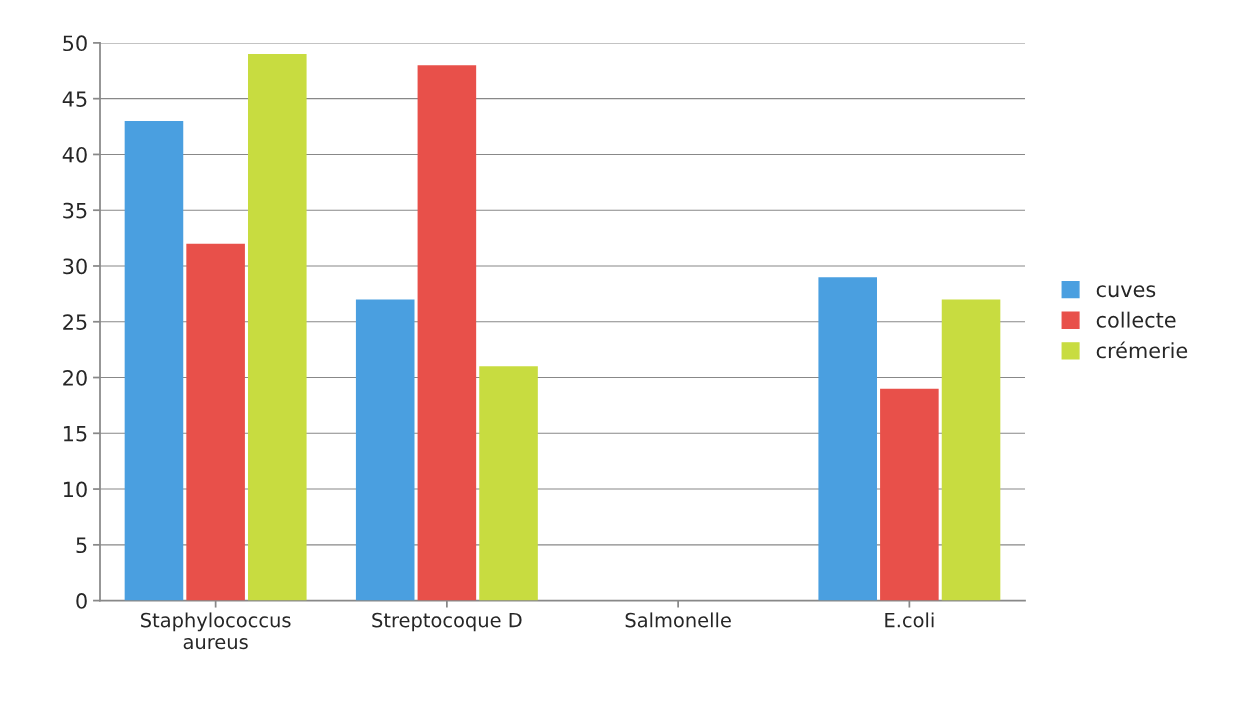  I want to click on x-tick-label: E.coli, so click(909, 620).